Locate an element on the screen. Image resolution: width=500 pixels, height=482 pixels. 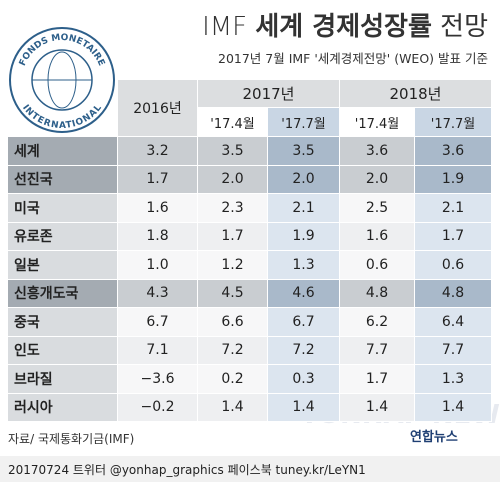
header-group: 2018년 is located at coordinates (416, 94).